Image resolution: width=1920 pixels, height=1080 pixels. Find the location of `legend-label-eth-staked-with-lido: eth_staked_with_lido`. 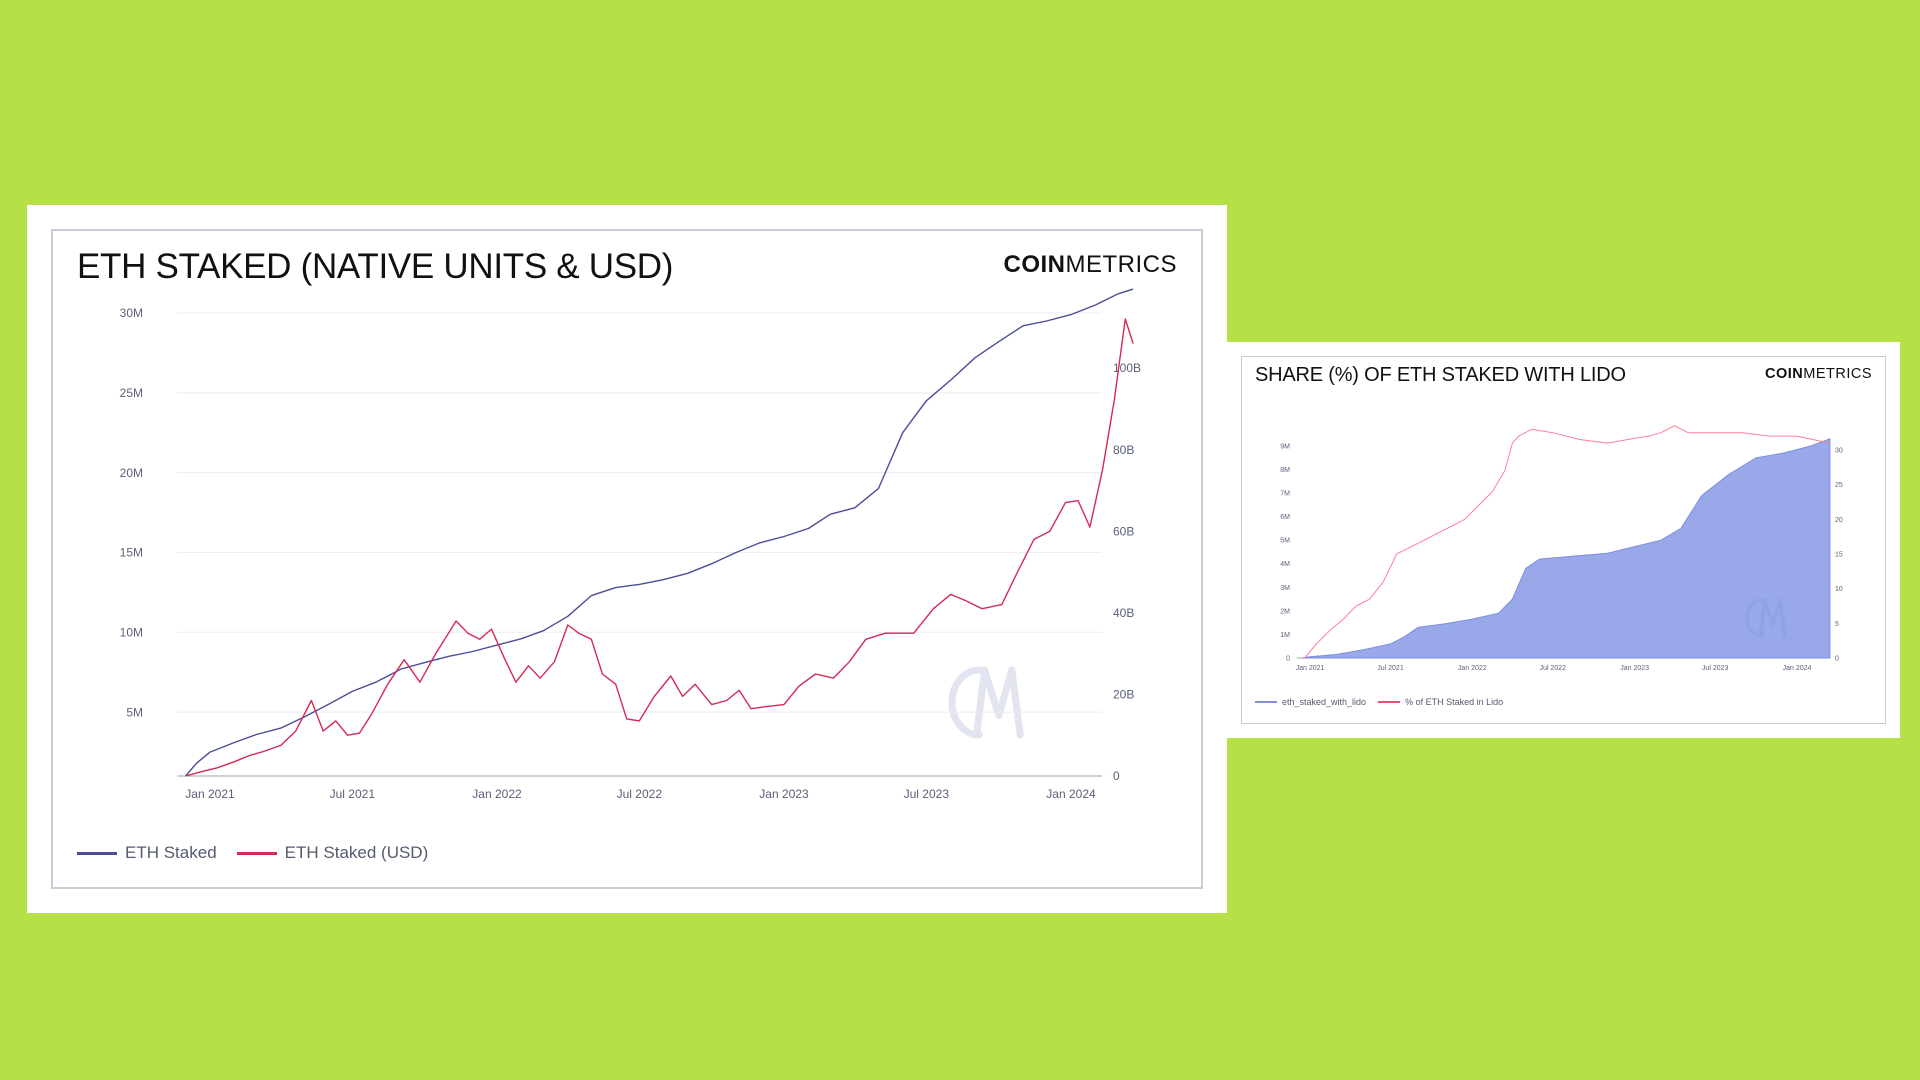

legend-label-eth-staked-with-lido: eth_staked_with_lido is located at coordinates (1324, 702).